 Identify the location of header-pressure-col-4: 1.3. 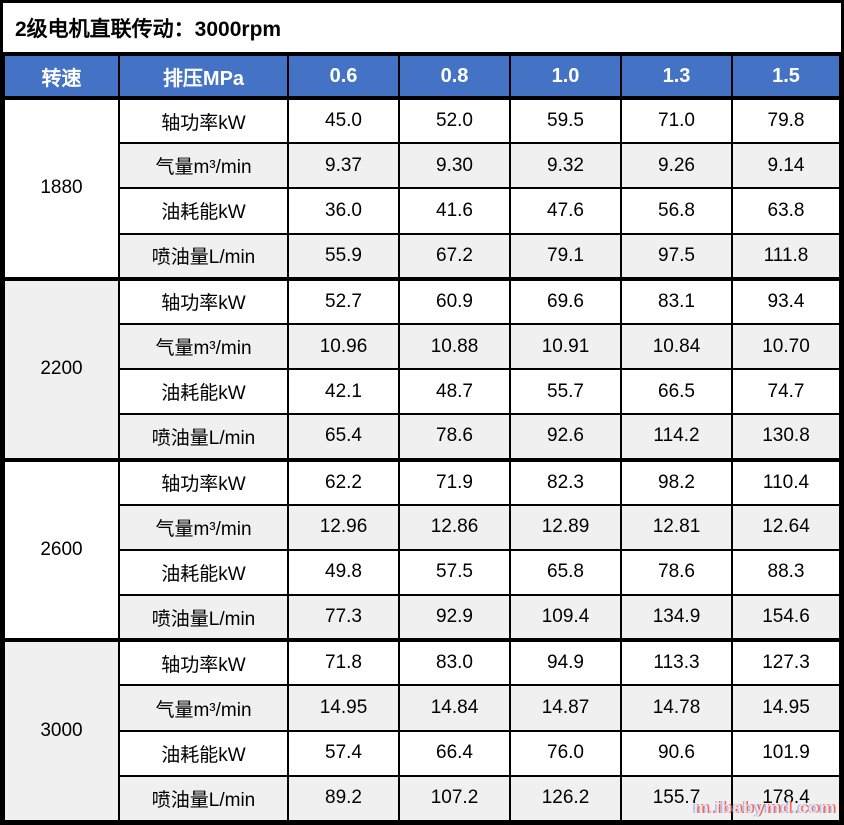
(676, 78).